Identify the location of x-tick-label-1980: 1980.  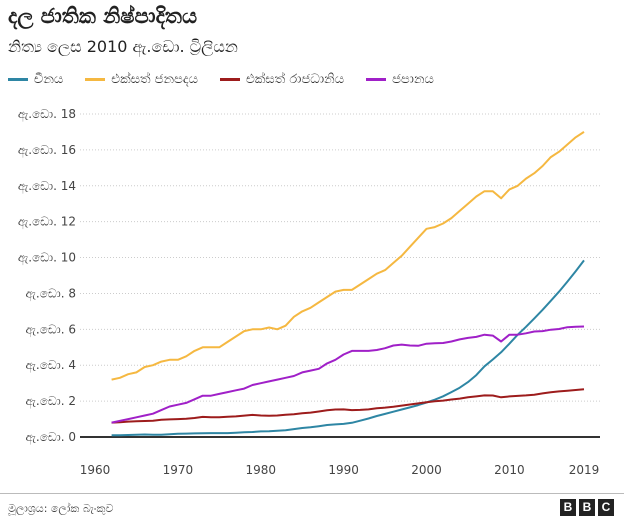
(260, 470).